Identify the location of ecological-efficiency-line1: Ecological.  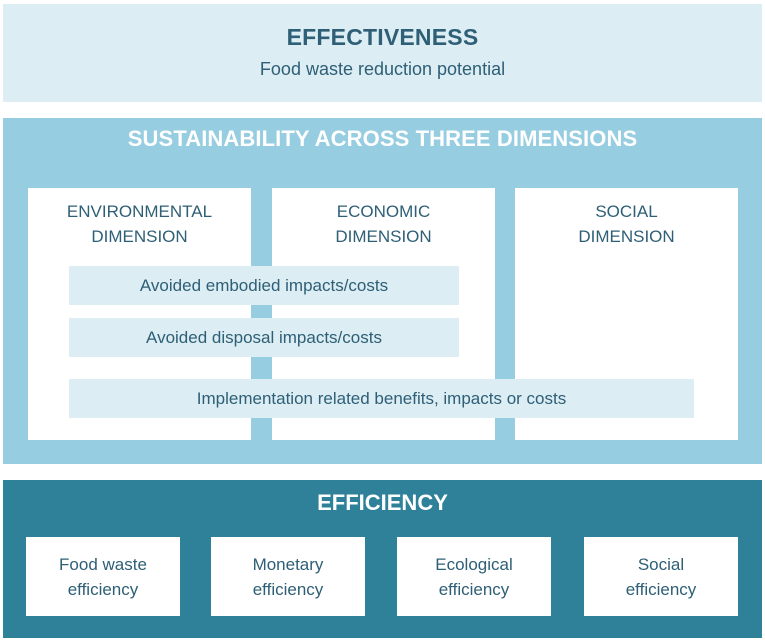
(474, 564).